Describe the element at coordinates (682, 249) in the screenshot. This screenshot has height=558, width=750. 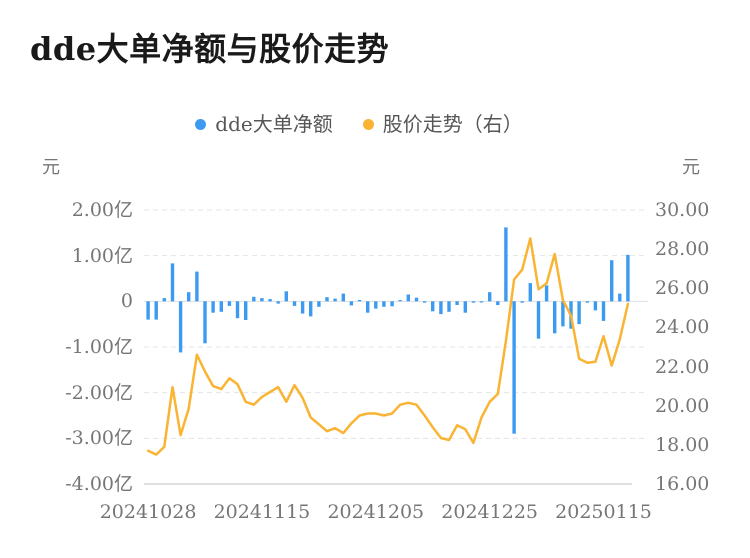
I see `right-axis-tick: 28.00` at that location.